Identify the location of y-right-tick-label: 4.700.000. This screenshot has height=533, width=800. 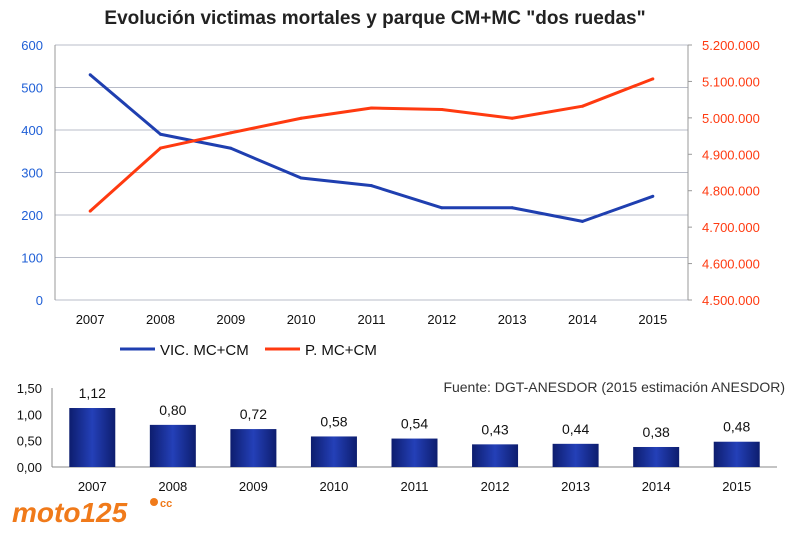
(731, 227).